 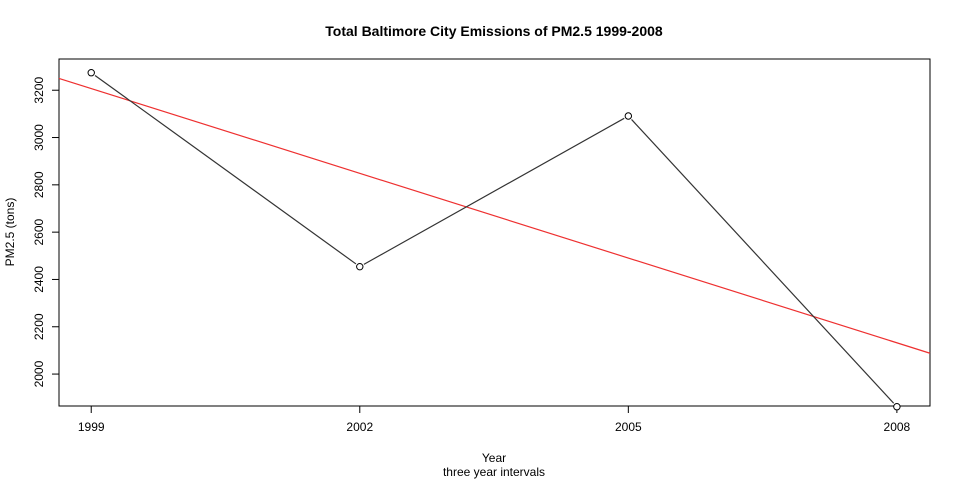 I want to click on data-point-2002, so click(x=360, y=266).